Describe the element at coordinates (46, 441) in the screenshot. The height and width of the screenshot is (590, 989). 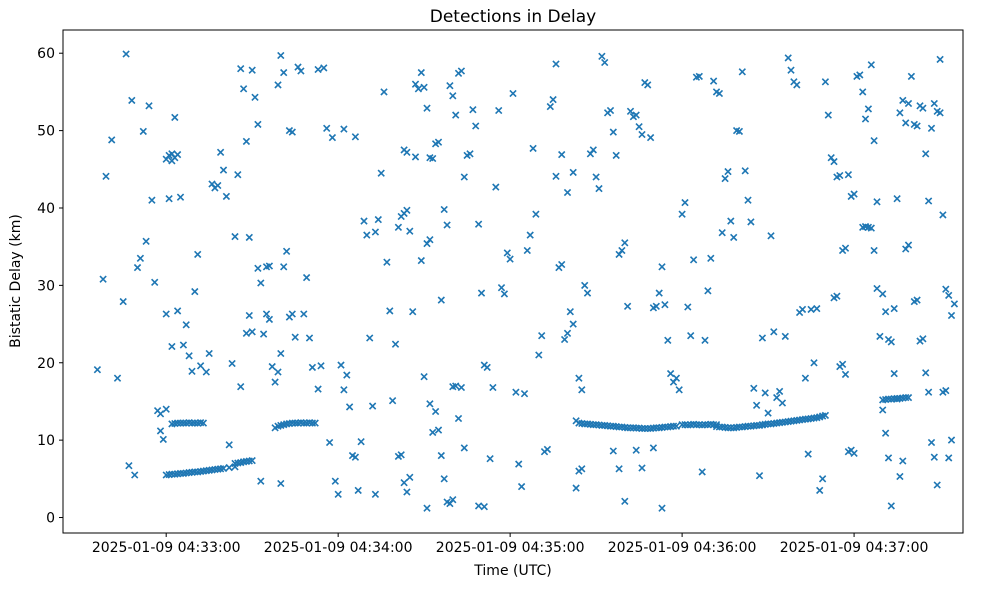
I see `y-tick-label: 10` at that location.